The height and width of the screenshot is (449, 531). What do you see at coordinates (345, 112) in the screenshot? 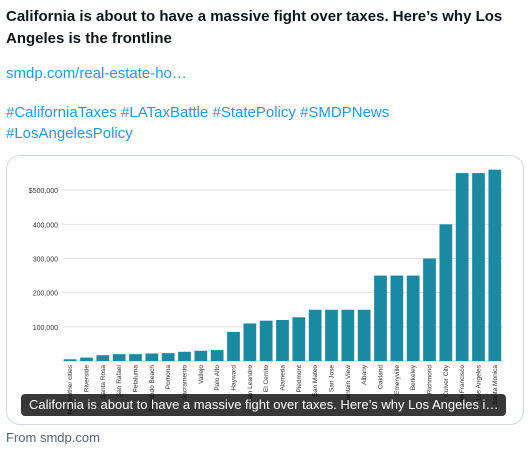
I see `hashtag-smdp-news: #SMDPNews` at bounding box center [345, 112].